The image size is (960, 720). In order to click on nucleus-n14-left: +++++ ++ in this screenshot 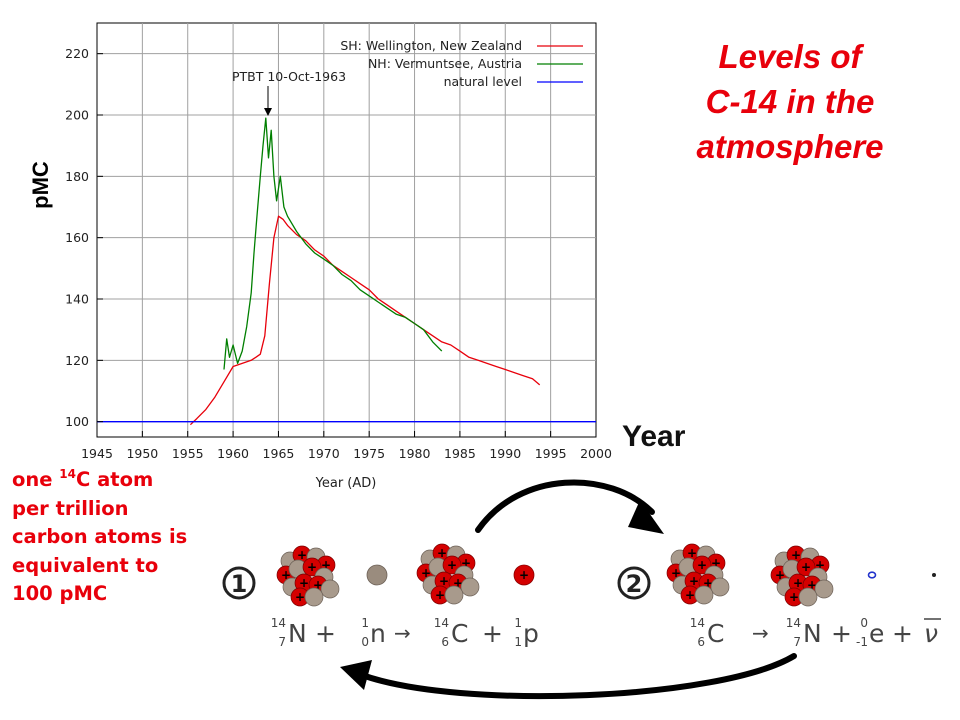, I will do `click(308, 576)`.